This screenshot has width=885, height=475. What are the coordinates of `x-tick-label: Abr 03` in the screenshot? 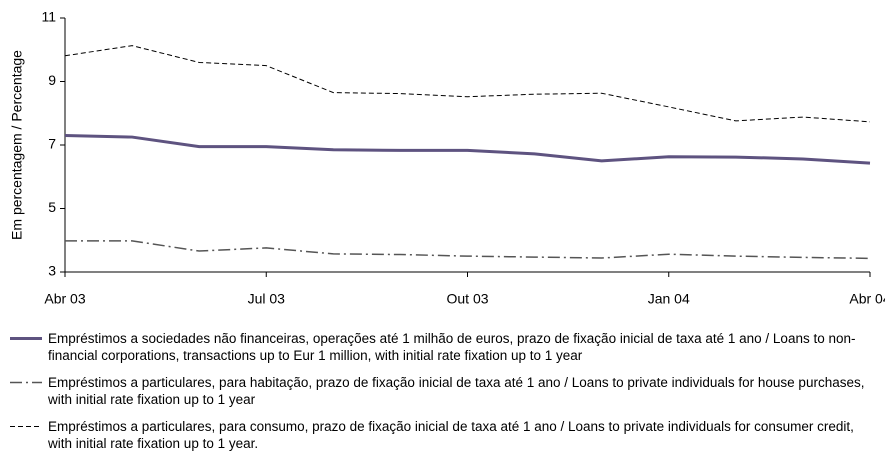 It's located at (64, 299).